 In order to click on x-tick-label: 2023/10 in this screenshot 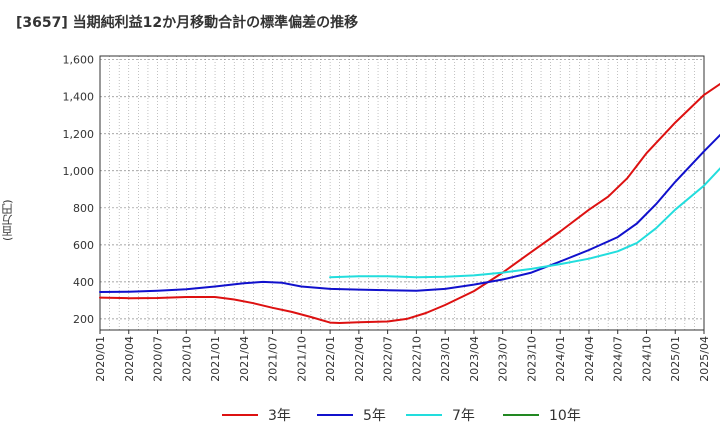, I will do `click(531, 359)`.